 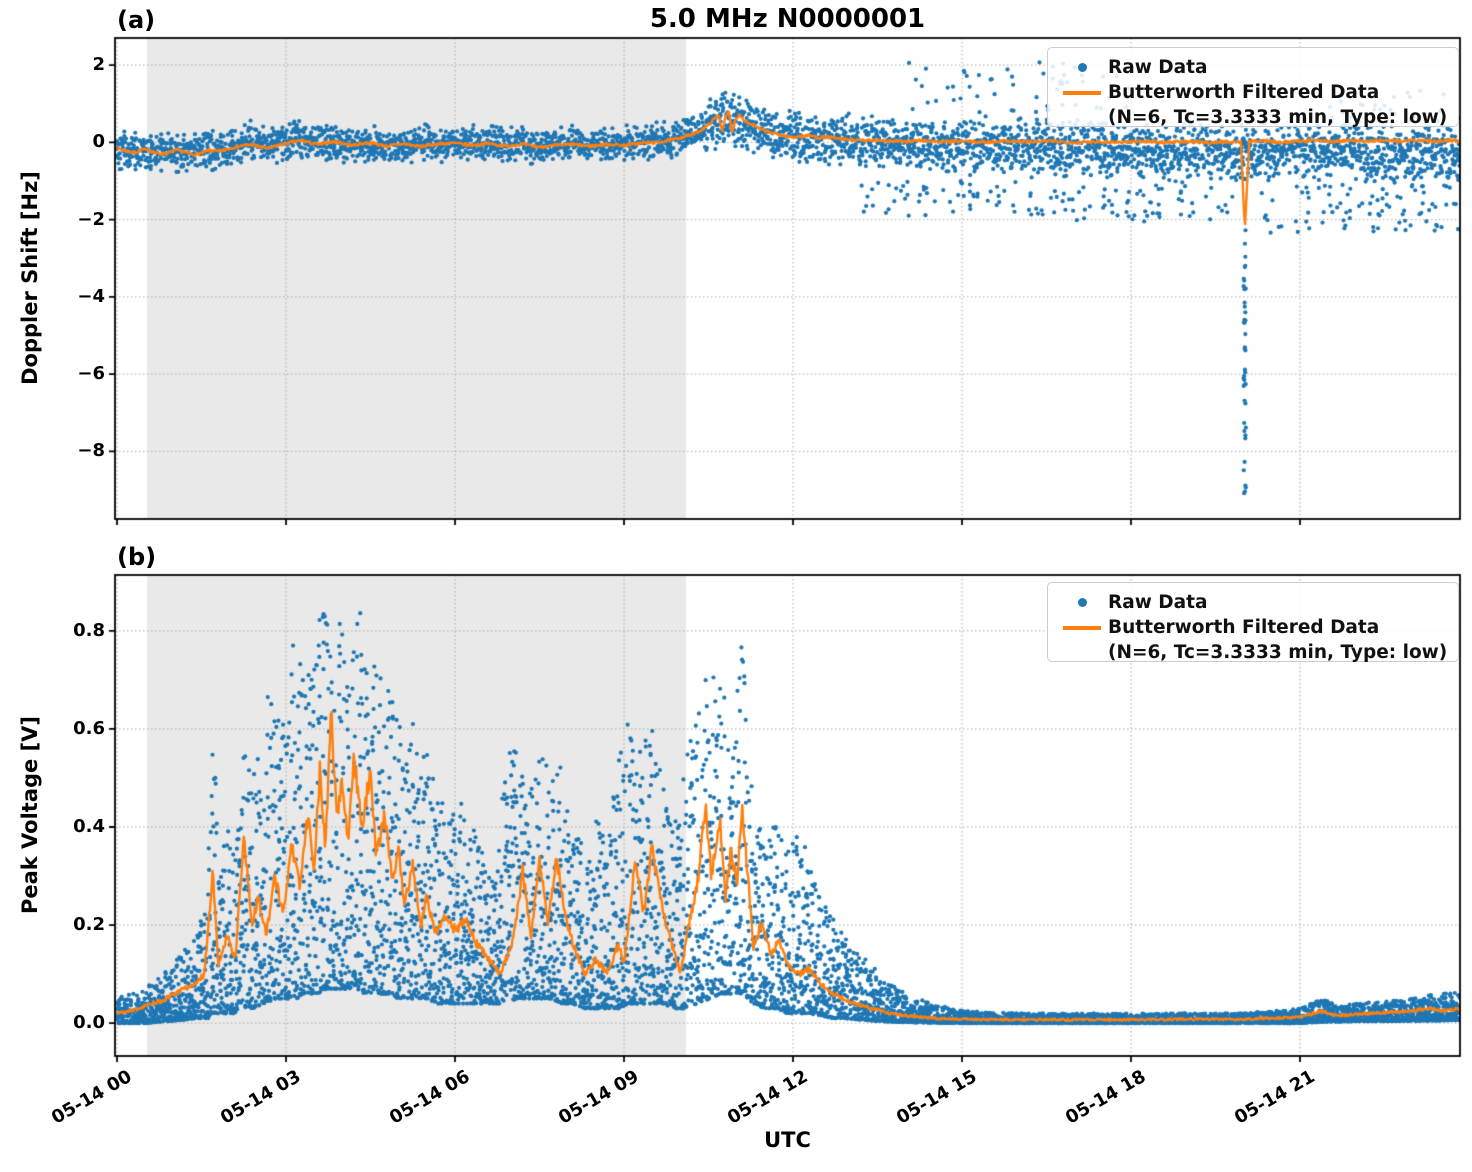 I want to click on y-tick-label: −8, so click(x=91, y=451).